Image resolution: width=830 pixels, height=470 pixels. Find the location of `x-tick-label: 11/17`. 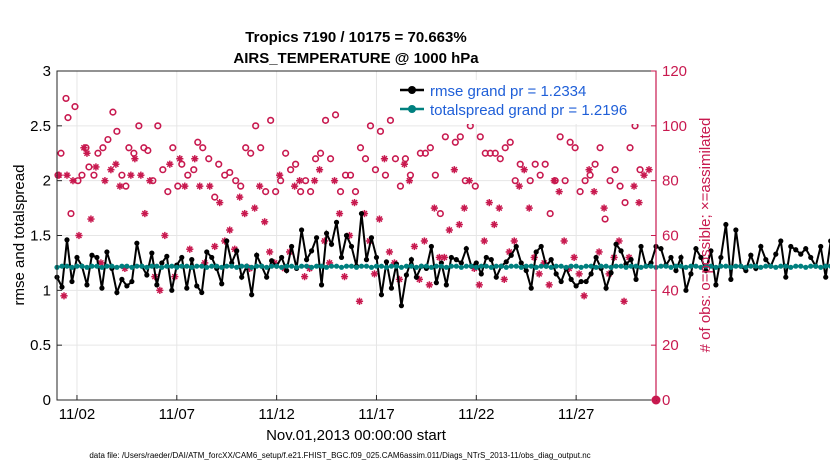

x-tick-label: 11/17 is located at coordinates (376, 414).